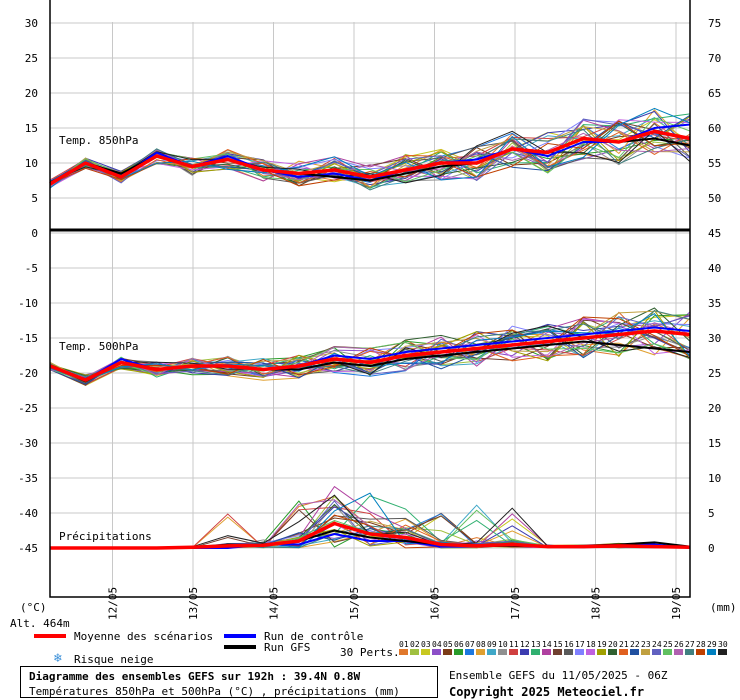 This screenshot has height=700, width=740. Describe the element at coordinates (714, 373) in the screenshot. I see `y-right-tick: 25` at that location.